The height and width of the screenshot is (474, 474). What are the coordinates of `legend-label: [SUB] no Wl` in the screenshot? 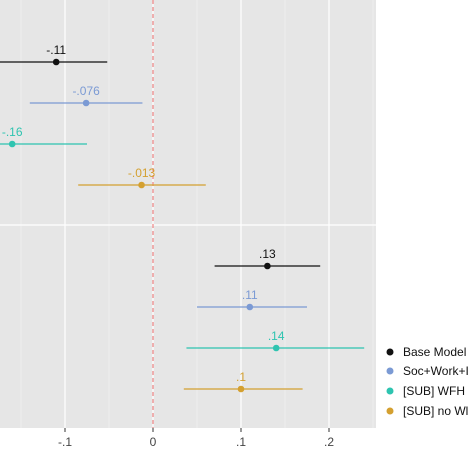 It's located at (435, 411).